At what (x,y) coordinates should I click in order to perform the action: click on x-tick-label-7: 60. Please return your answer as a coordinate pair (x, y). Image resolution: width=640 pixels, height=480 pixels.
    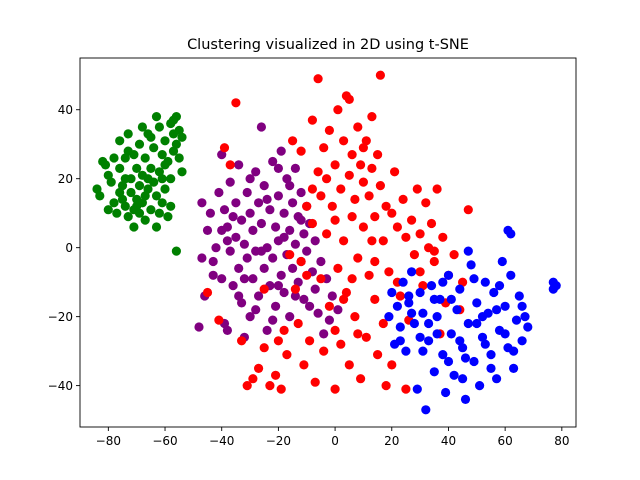
    Looking at the image, I should click on (505, 441).